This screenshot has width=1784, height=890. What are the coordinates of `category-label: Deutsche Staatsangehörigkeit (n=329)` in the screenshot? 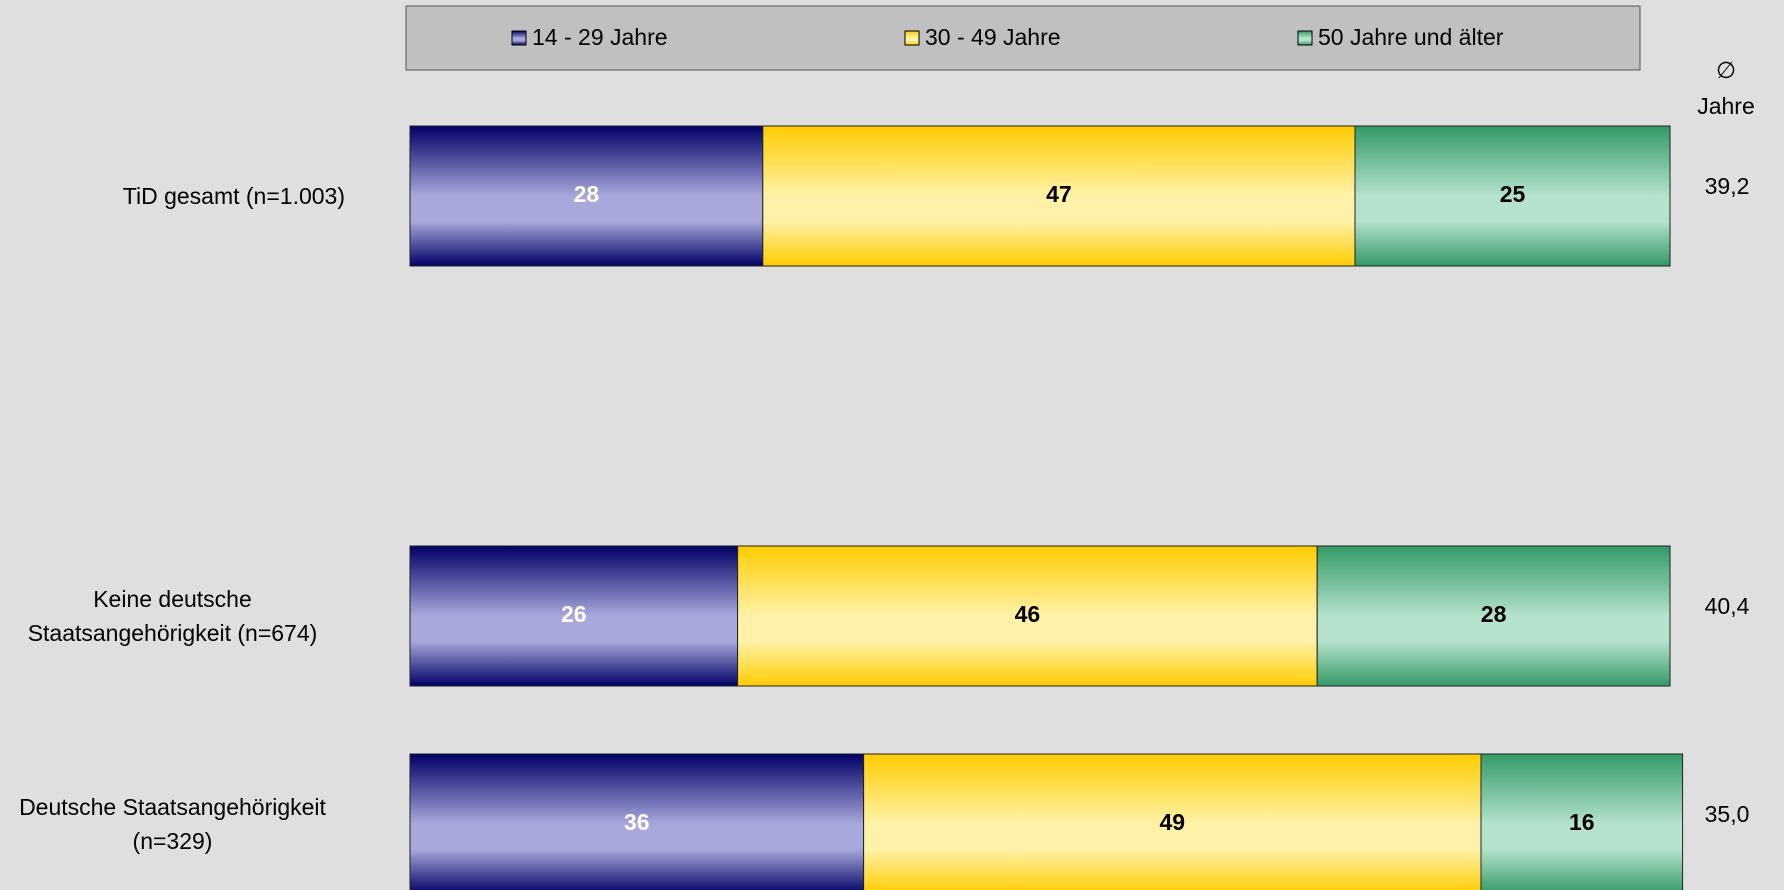 It's located at (172, 824).